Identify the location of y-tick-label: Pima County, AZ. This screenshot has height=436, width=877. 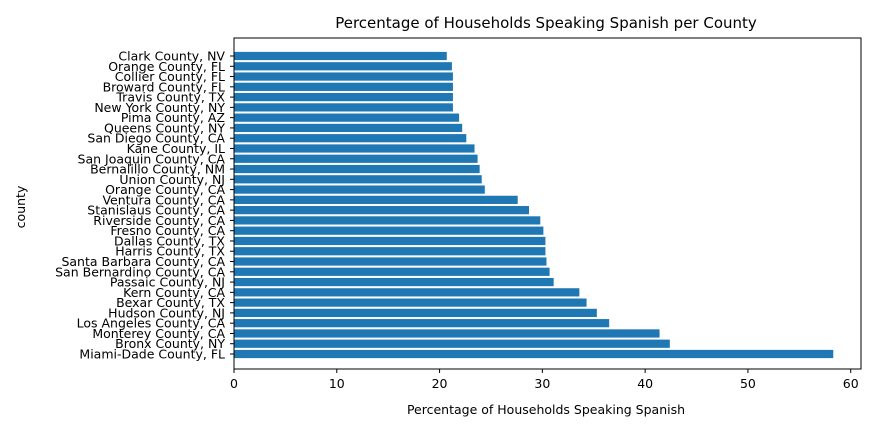
(173, 117).